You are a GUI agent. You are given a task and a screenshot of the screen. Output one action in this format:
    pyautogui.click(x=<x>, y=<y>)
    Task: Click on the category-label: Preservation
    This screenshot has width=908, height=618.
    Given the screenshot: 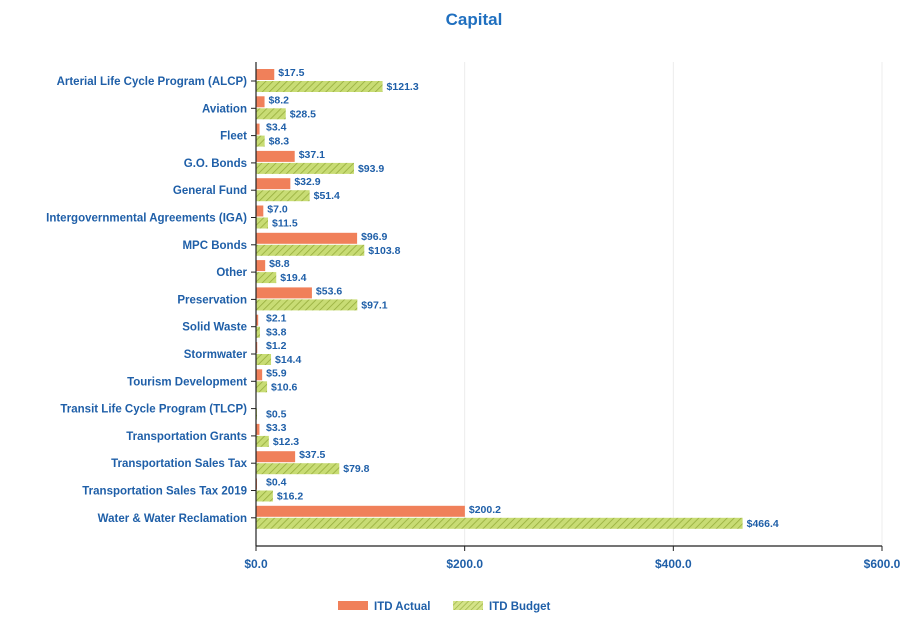 What is the action you would take?
    pyautogui.click(x=212, y=300)
    